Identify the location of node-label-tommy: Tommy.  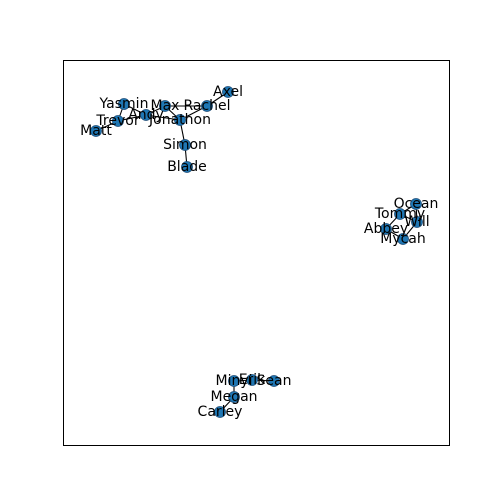
(399, 214).